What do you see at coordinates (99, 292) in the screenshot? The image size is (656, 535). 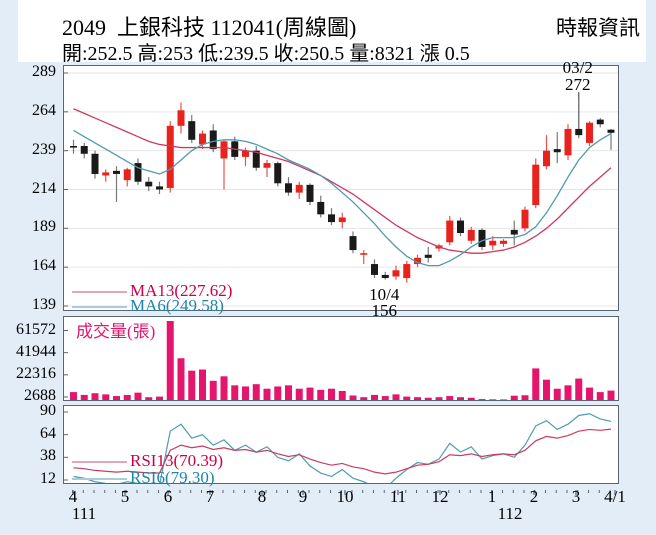 I see `ma13-legend-line` at bounding box center [99, 292].